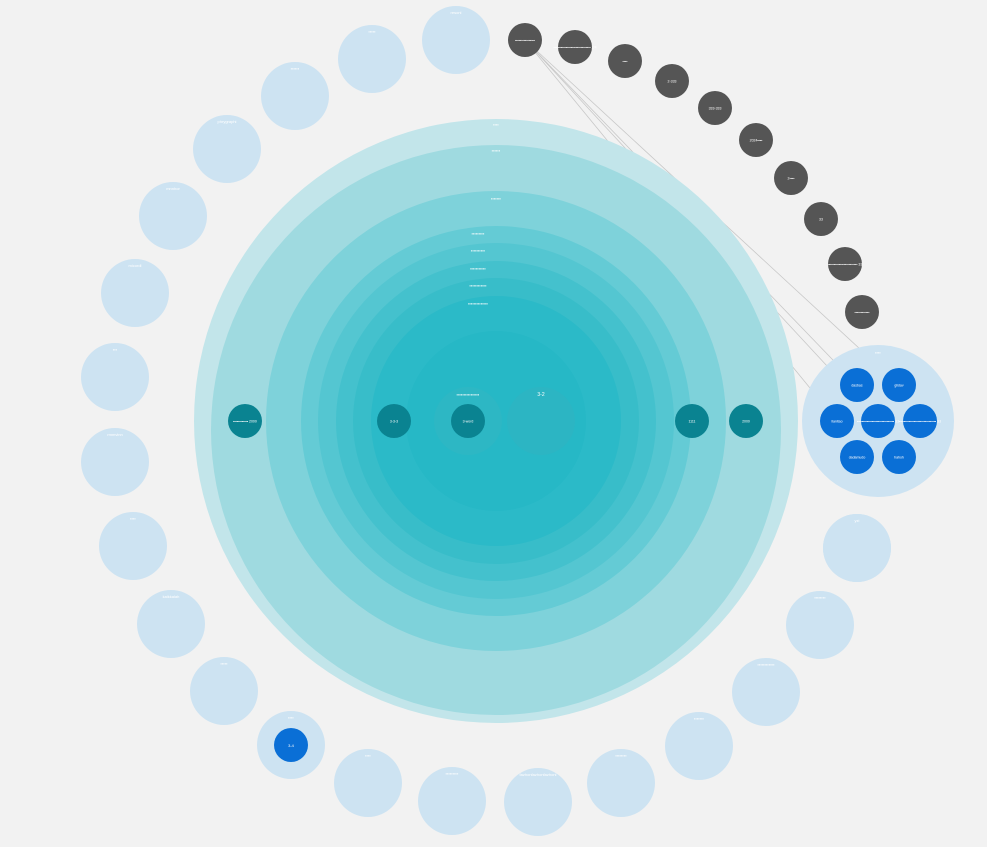  What do you see at coordinates (540, 395) in the screenshot?
I see `inner-group-label-2: 3-2` at bounding box center [540, 395].